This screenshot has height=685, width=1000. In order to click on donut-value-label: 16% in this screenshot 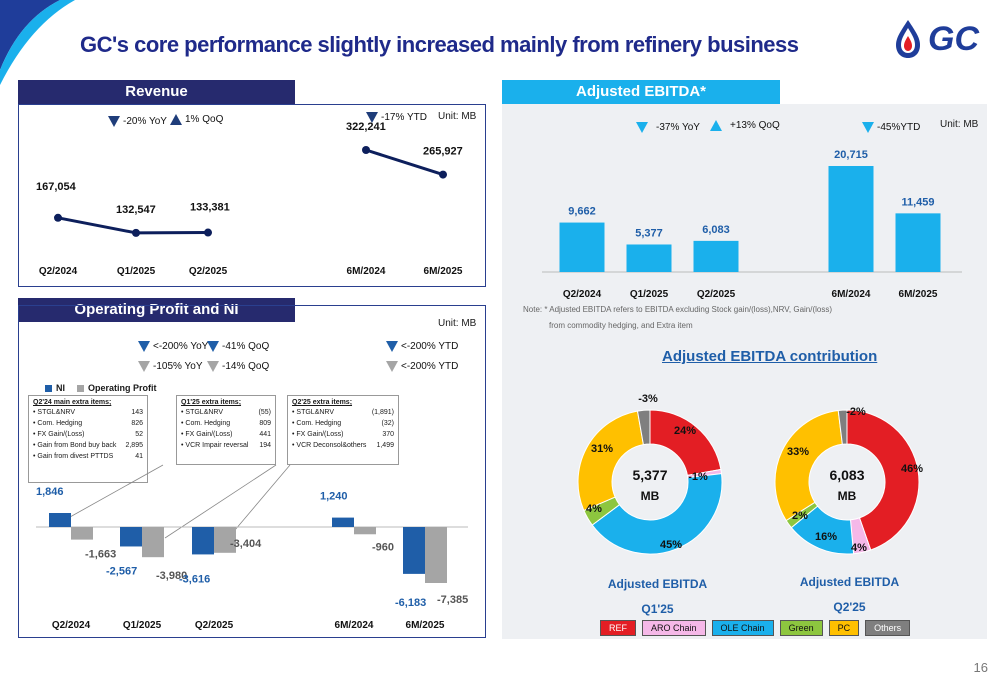, I will do `click(826, 537)`.